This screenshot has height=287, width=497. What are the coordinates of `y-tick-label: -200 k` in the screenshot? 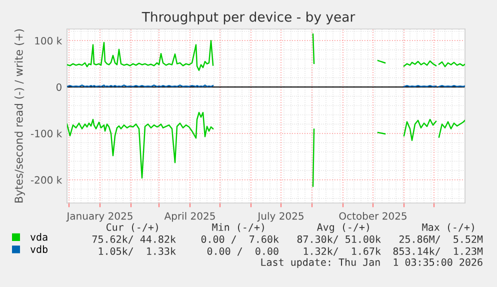 It's located at (46, 180).